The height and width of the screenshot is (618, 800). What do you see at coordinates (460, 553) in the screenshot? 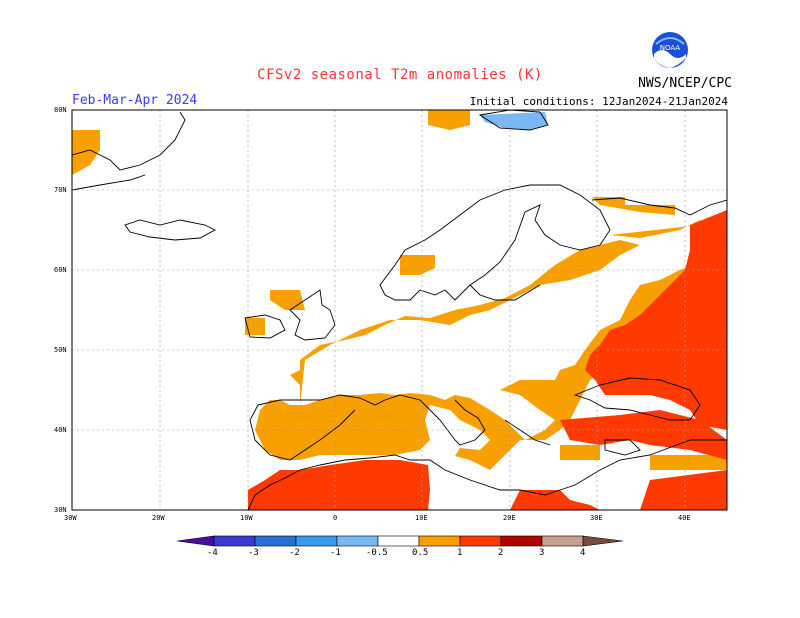
I see `colorbar-label: 1` at bounding box center [460, 553].